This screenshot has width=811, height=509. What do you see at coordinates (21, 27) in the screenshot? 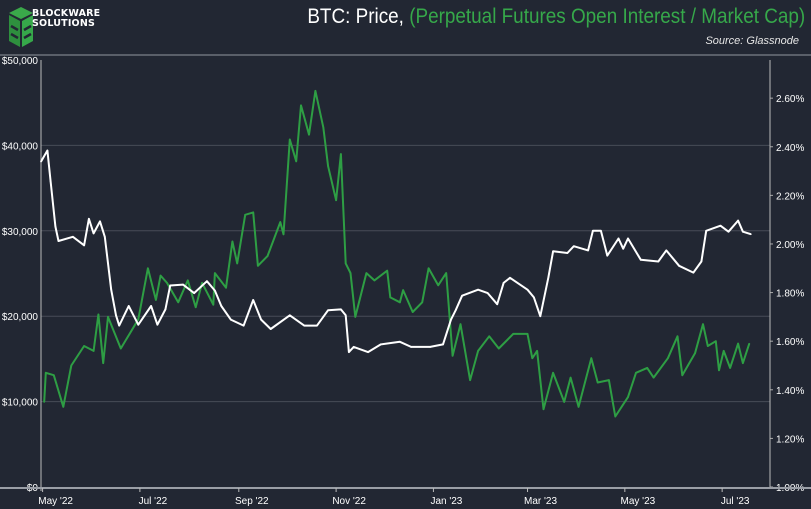
I see `blockware-cube-icon` at bounding box center [21, 27].